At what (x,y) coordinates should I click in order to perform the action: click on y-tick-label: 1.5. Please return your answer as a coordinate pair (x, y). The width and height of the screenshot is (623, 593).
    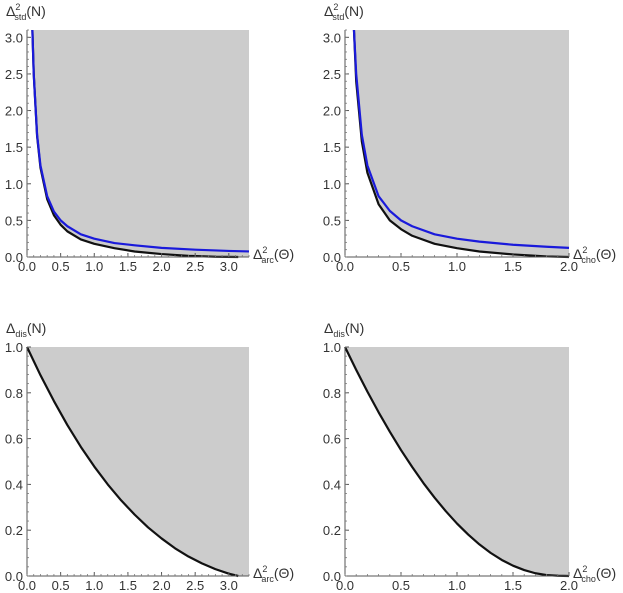
    Looking at the image, I should click on (332, 147).